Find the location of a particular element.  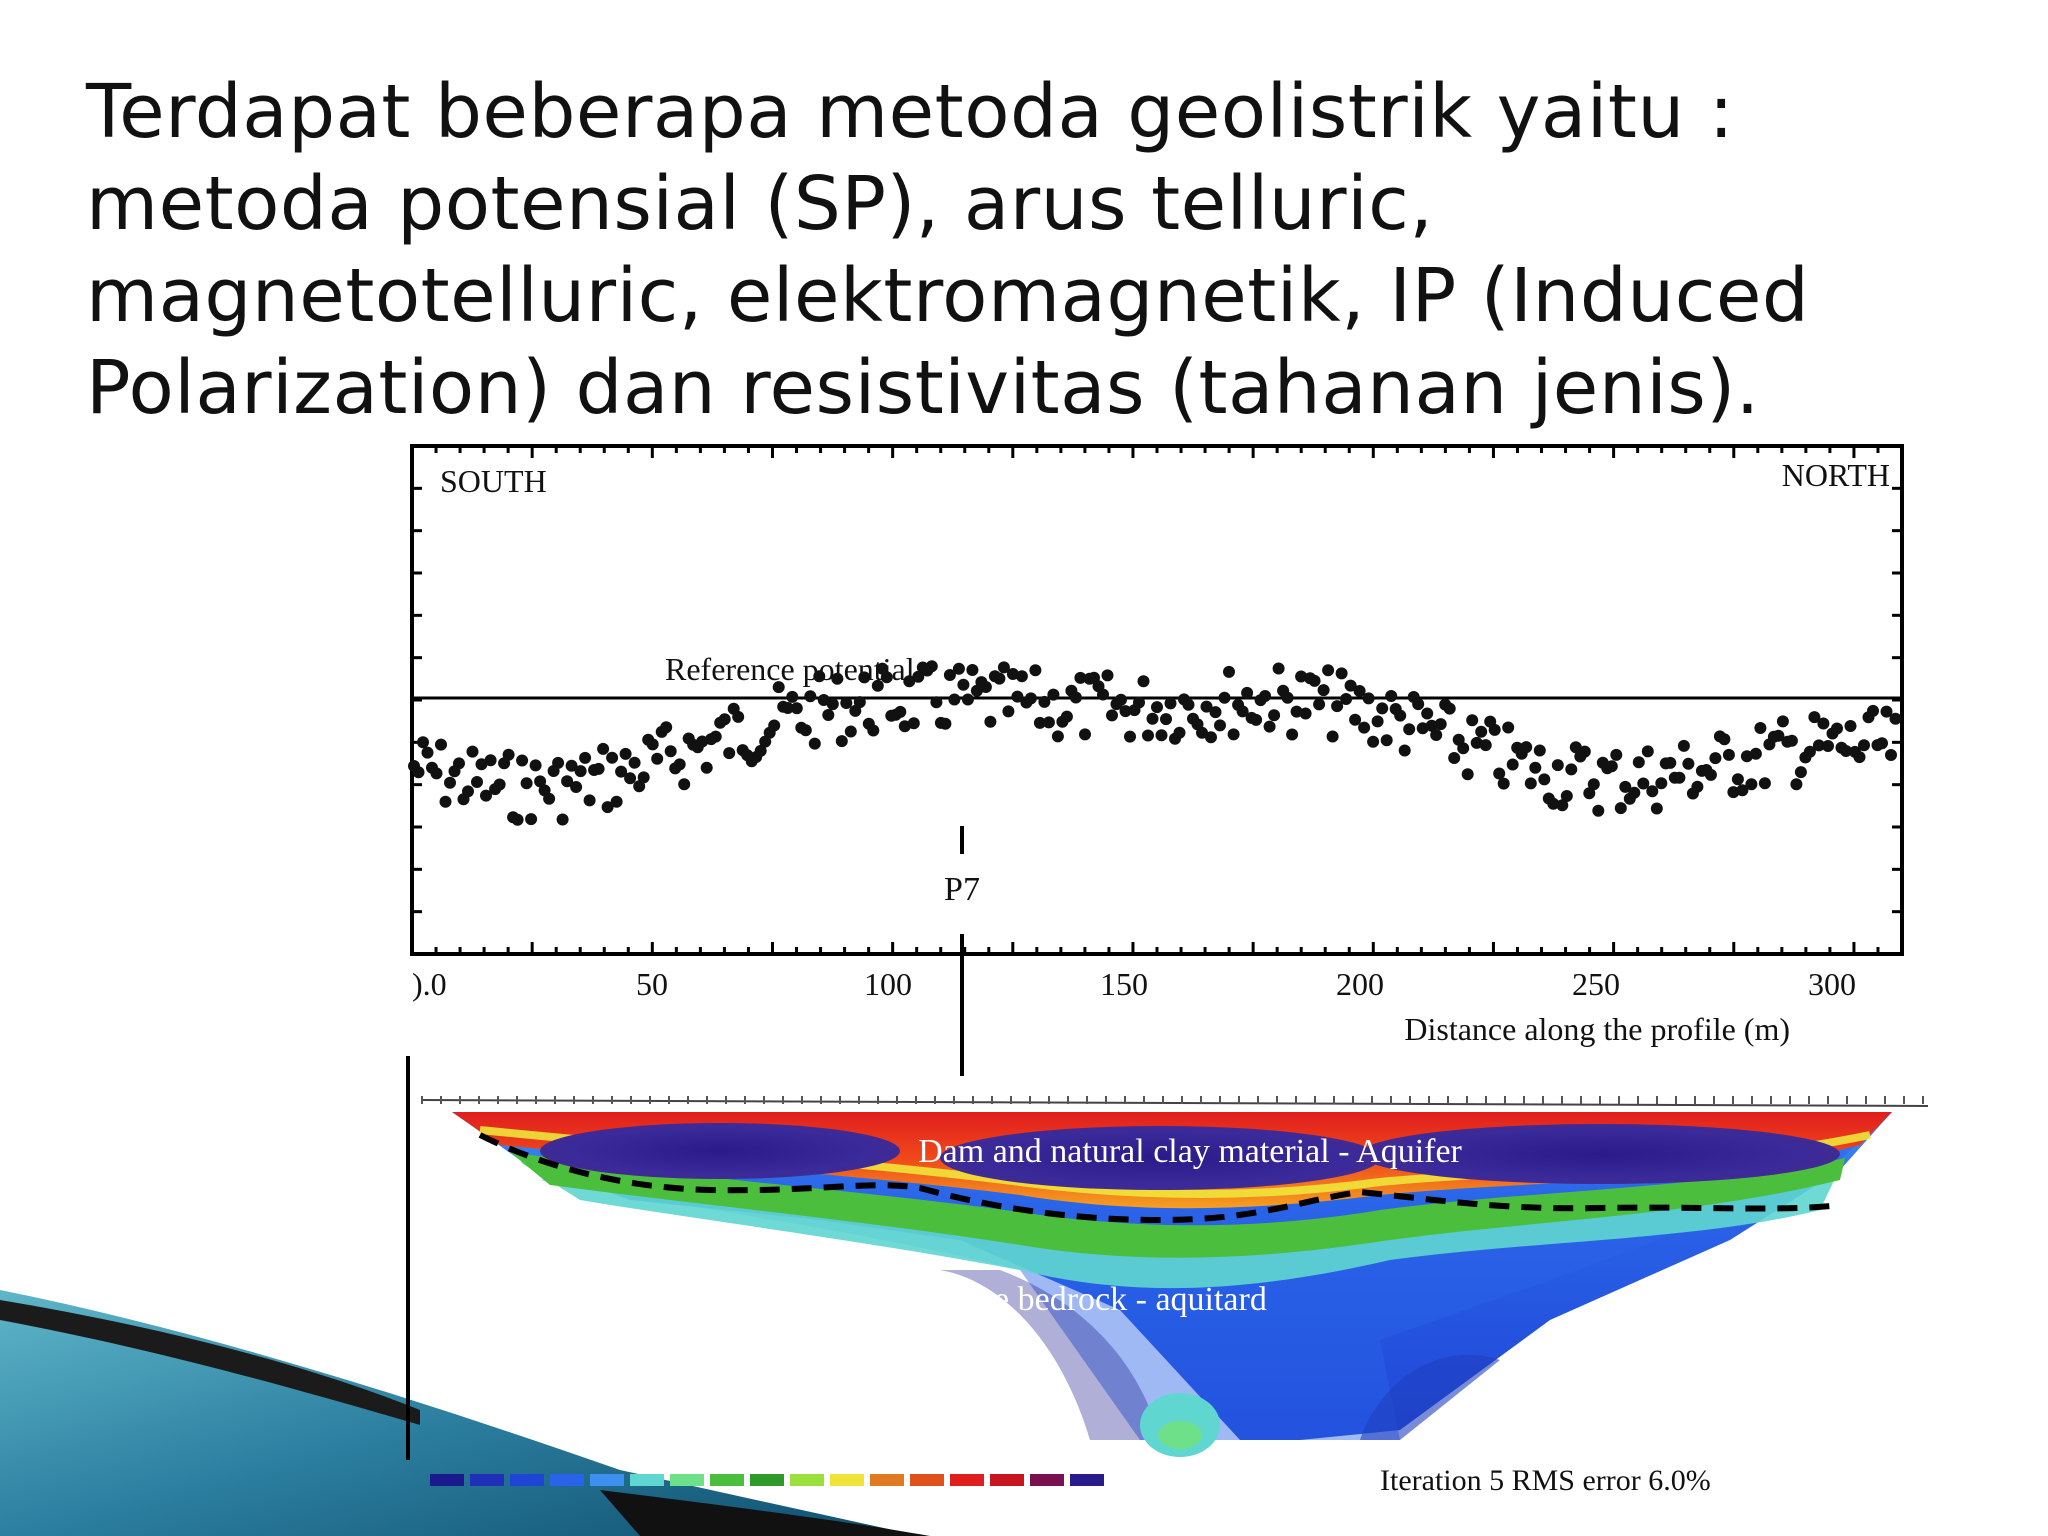

aquifer-core-right is located at coordinates (1600, 1154).